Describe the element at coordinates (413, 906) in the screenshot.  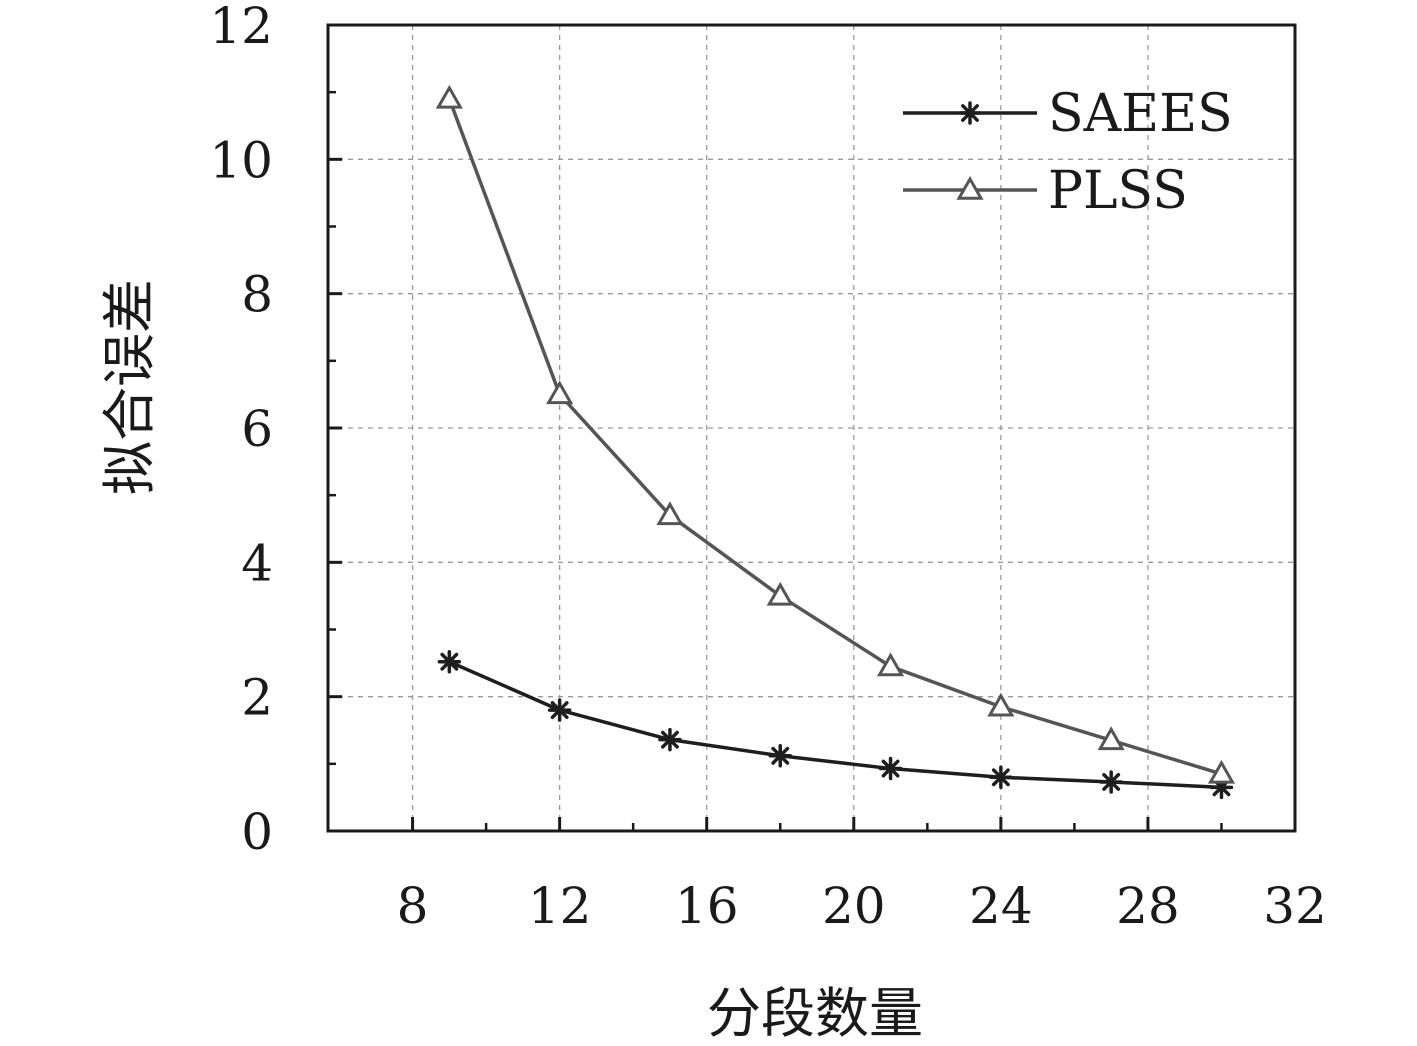
I see `x-tick-label: 8` at that location.